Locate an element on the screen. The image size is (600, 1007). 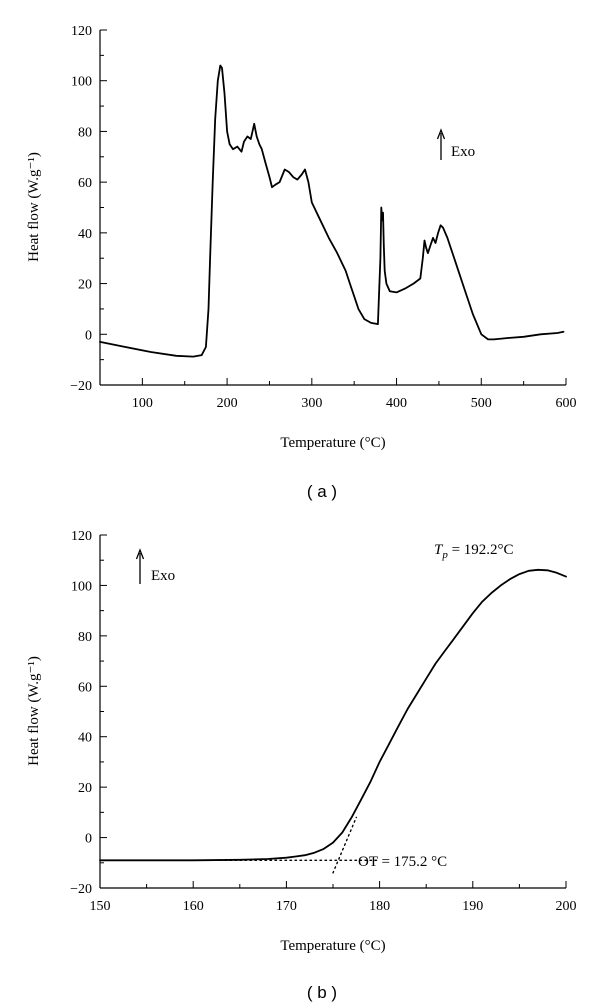
x-tick-label: 160 is located at coordinates (193, 906).